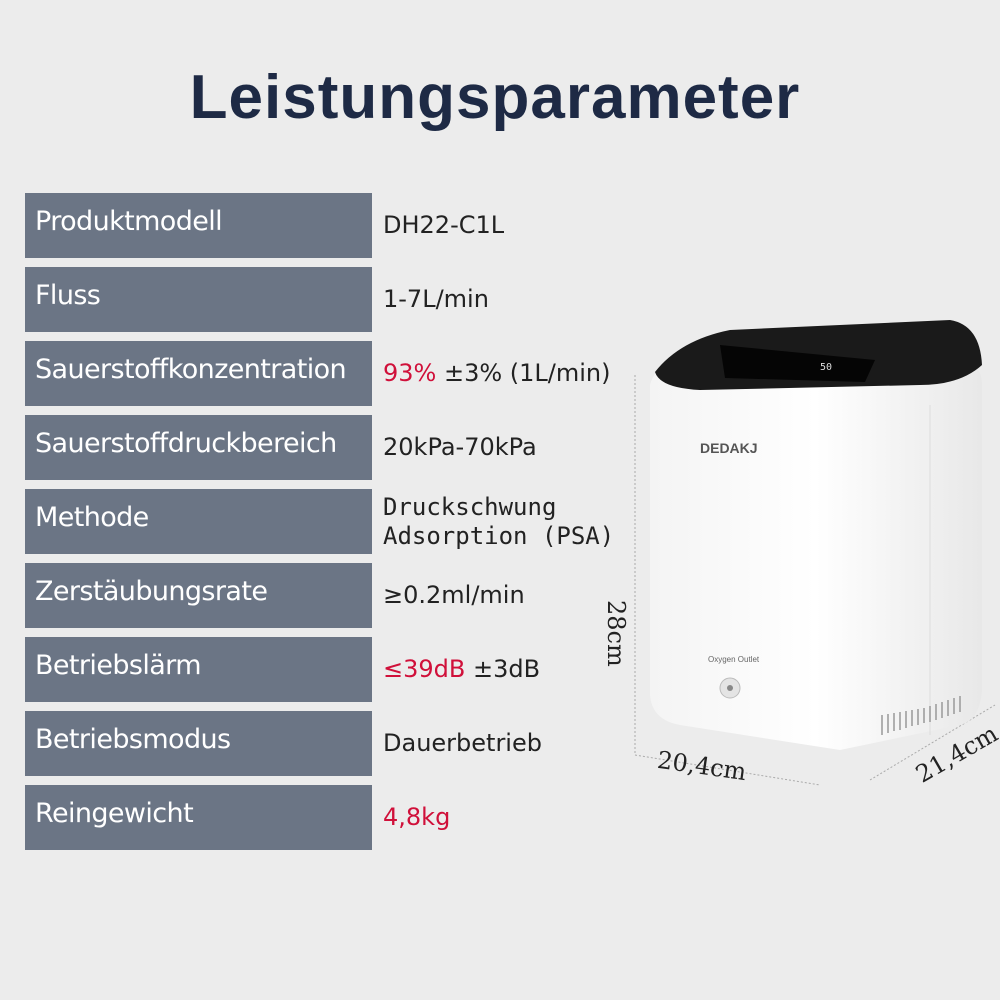 The width and height of the screenshot is (1000, 1000). What do you see at coordinates (729, 448) in the screenshot?
I see `brand-logo: DEDAKJ` at bounding box center [729, 448].